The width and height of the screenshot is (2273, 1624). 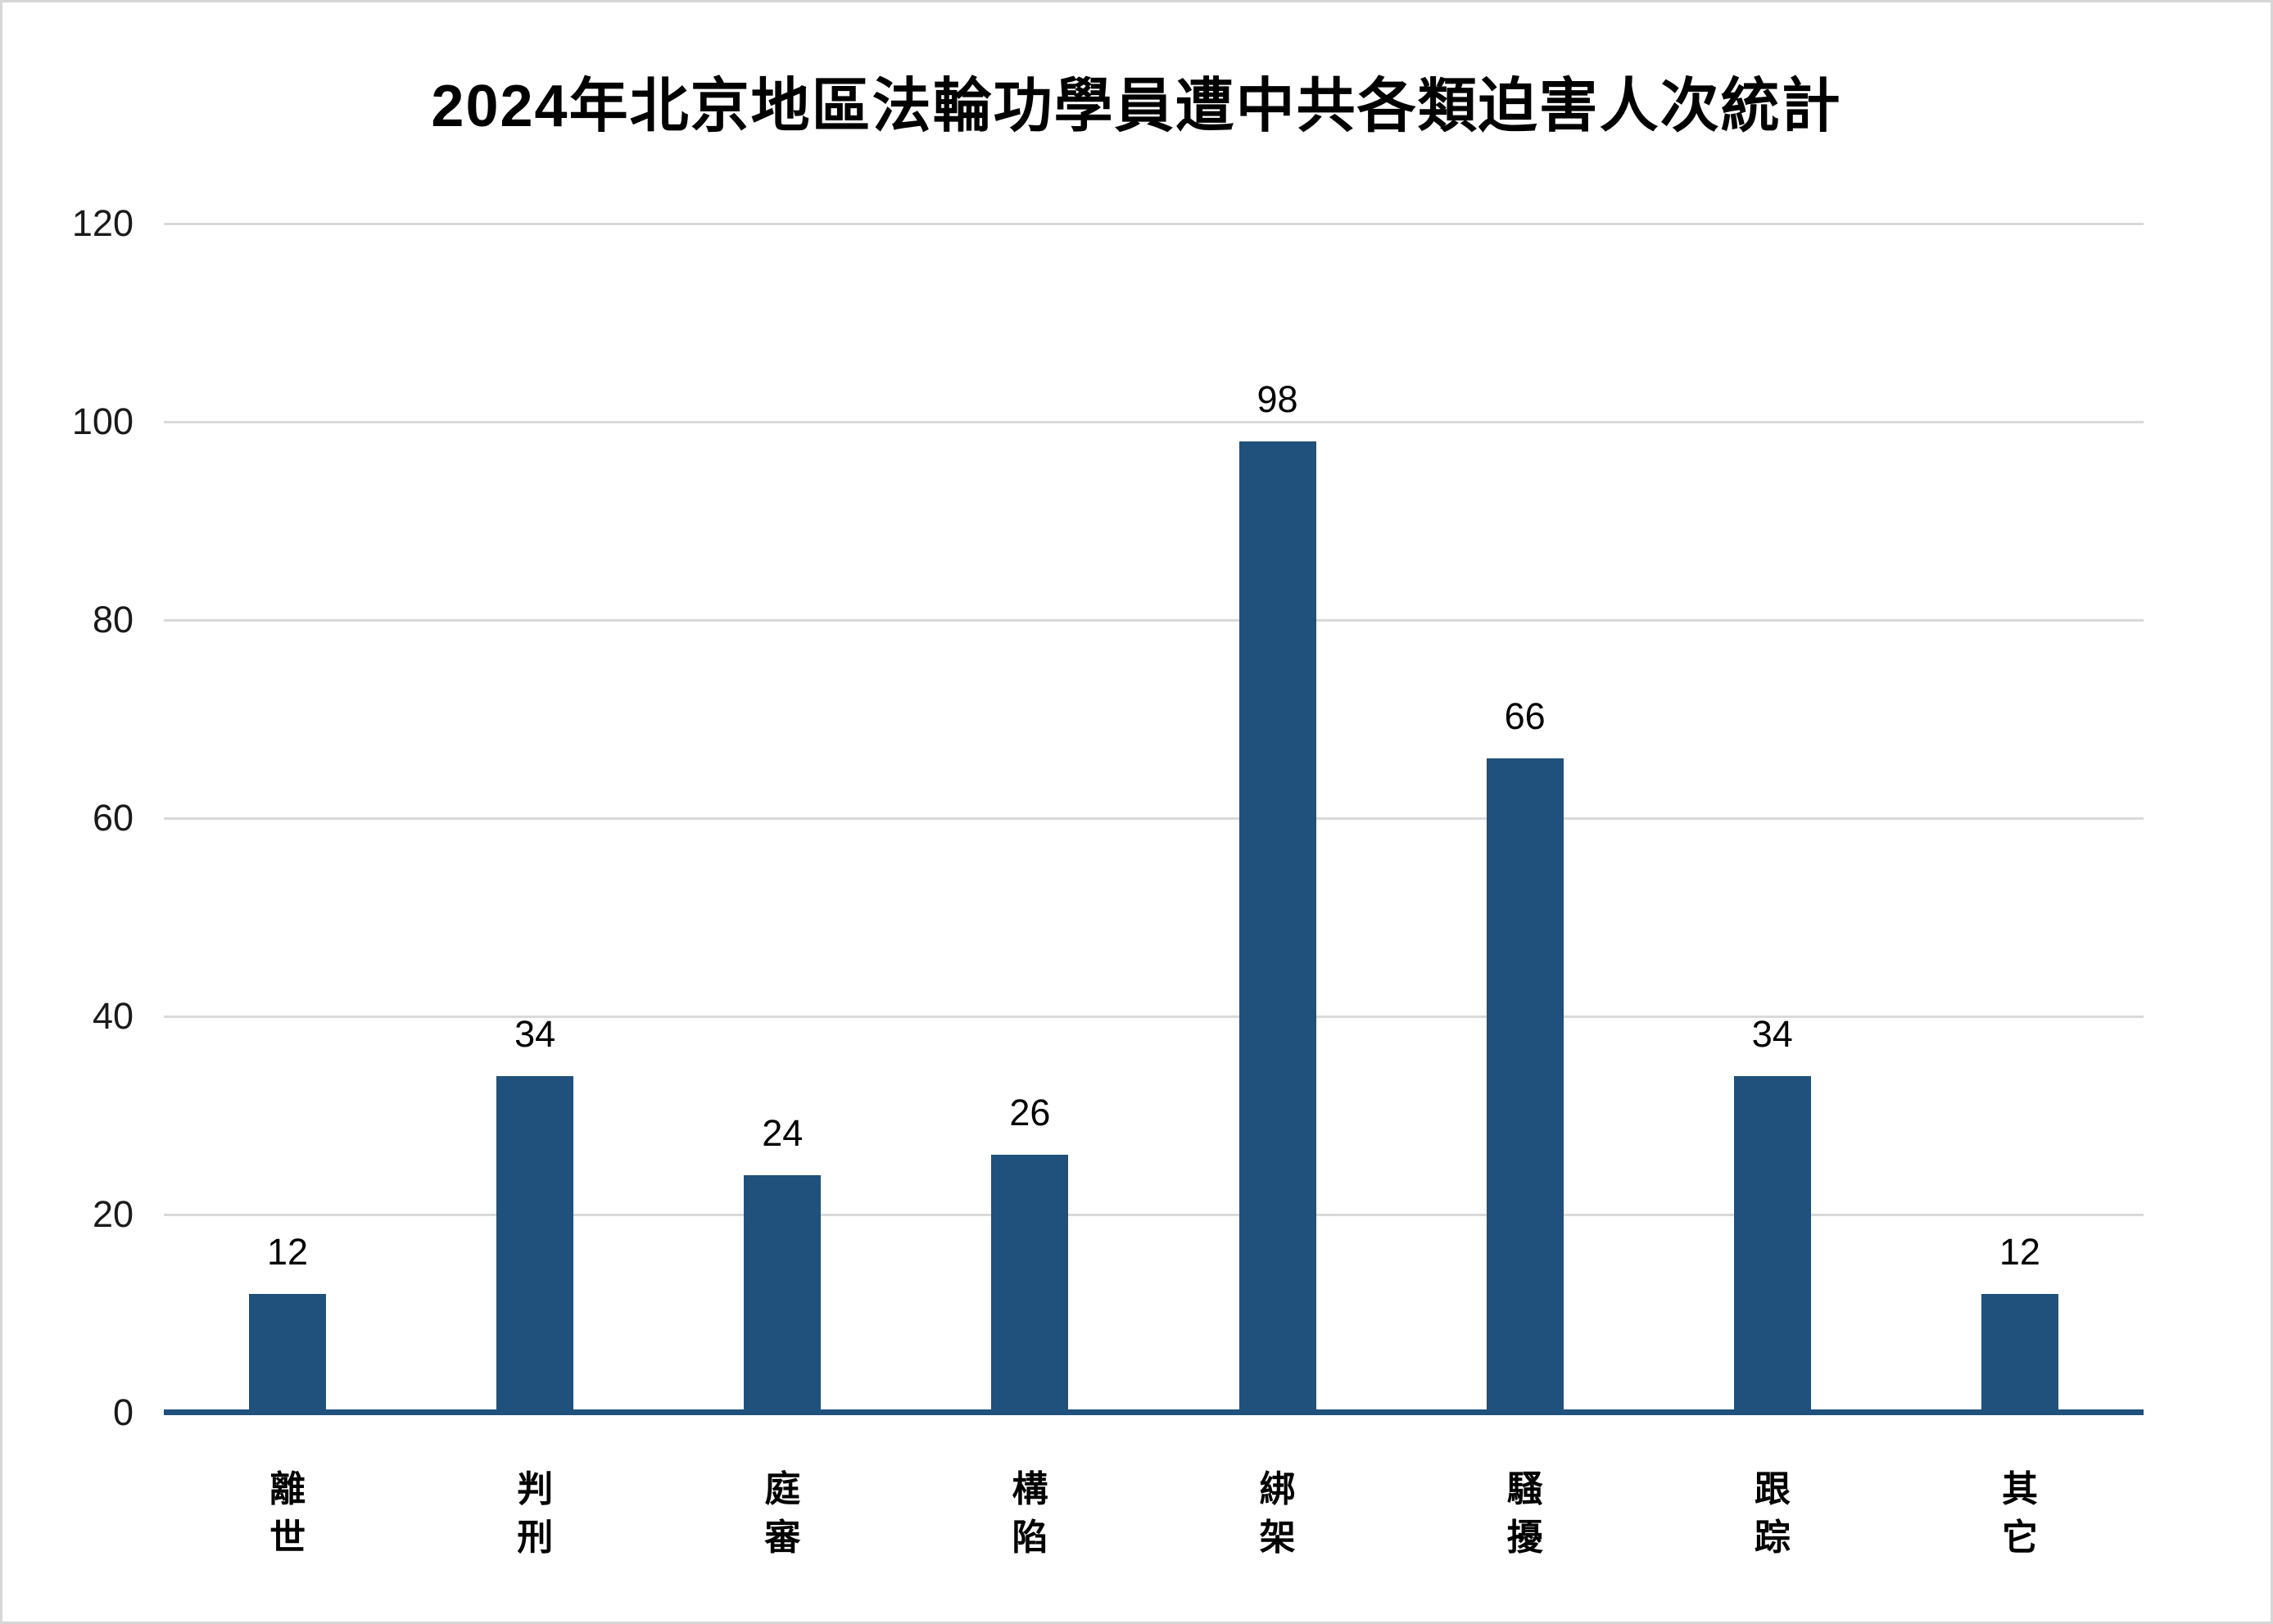 I want to click on bar-slot: 66, so click(x=1525, y=818).